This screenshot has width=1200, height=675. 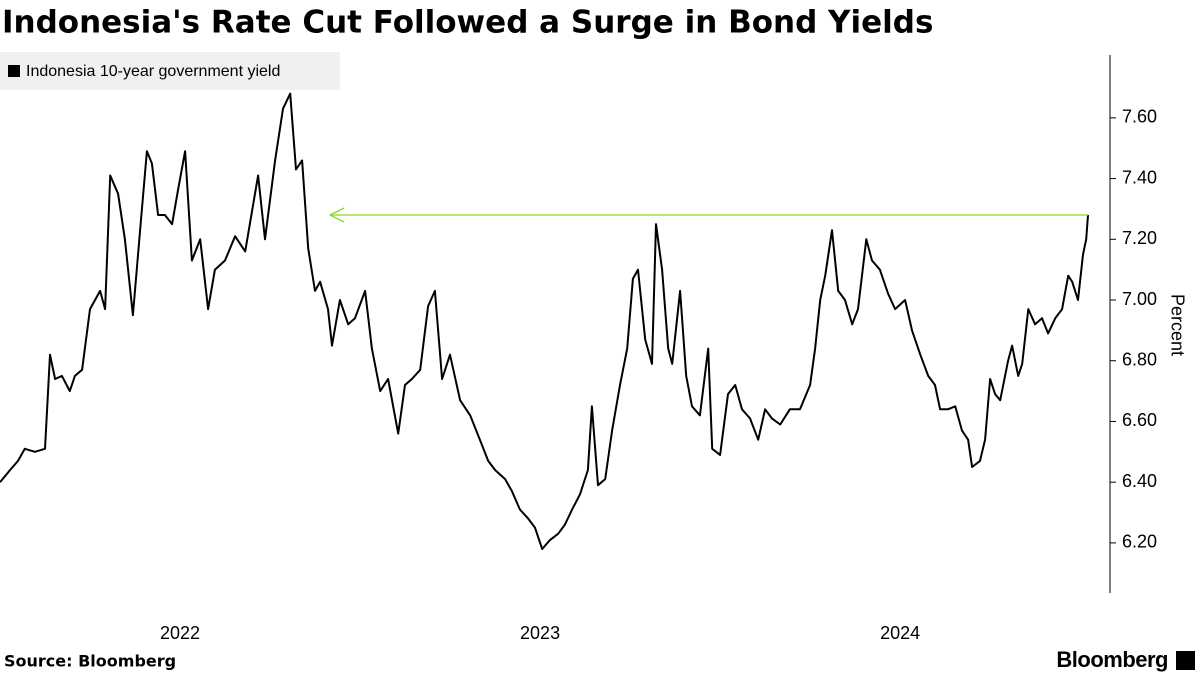 I want to click on y-tick-label: 6.60, so click(x=1139, y=420).